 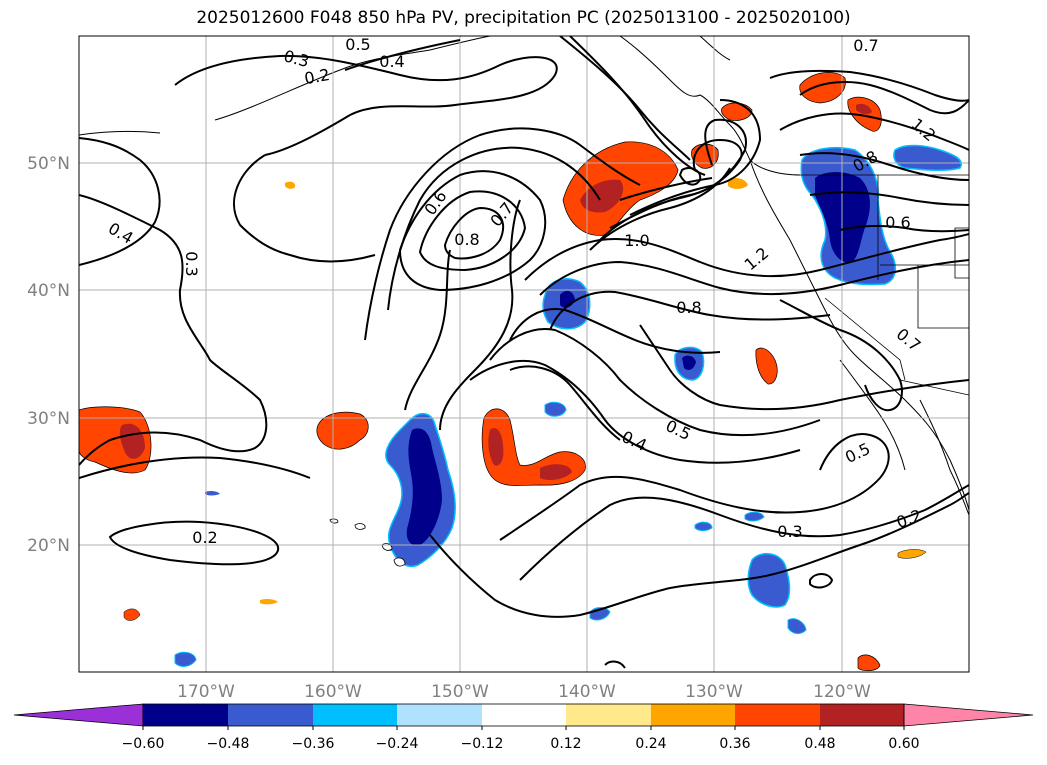 I want to click on colorbar-extend-min, so click(x=78, y=715).